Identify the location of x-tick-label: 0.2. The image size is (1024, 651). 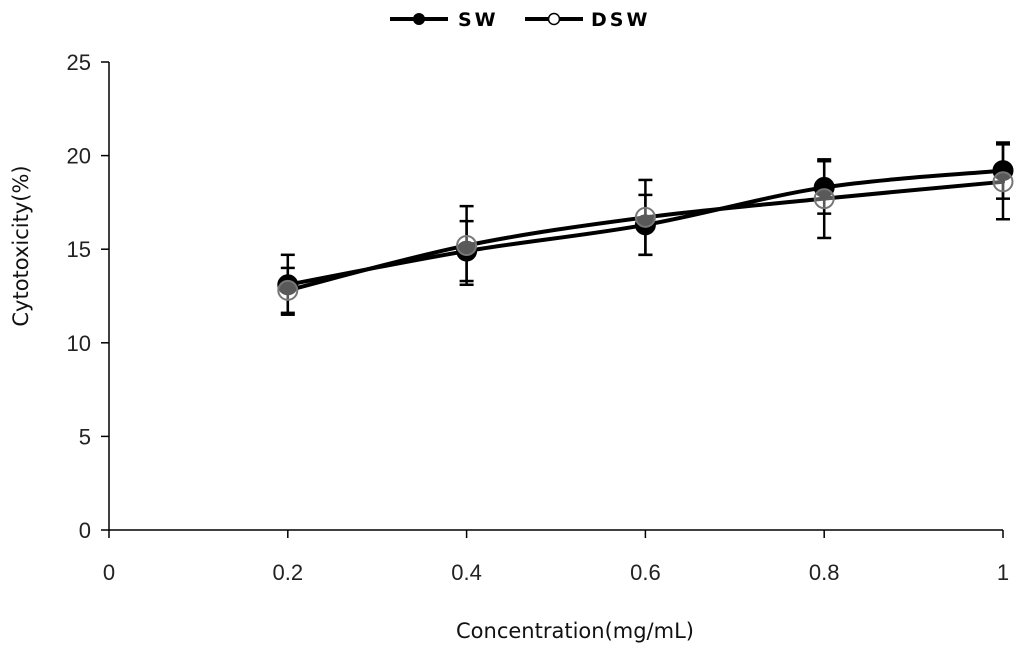
(288, 572).